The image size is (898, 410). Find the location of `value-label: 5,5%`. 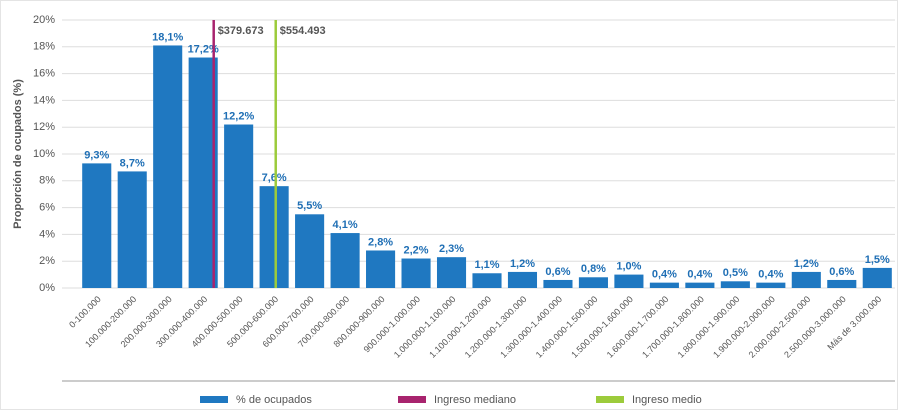

value-label: 5,5% is located at coordinates (309, 206).